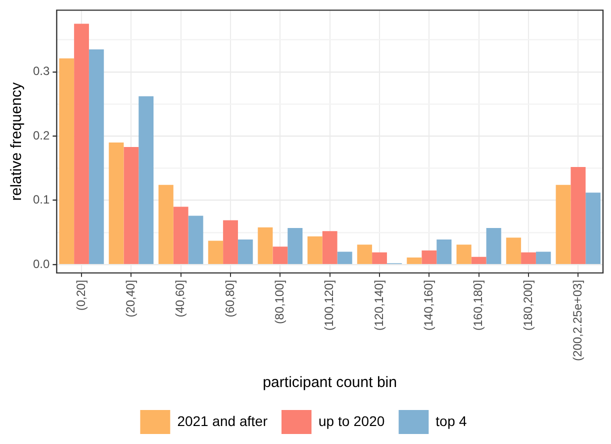 The image size is (611, 444). I want to click on x-tick-label: (60,80], so click(229, 299).